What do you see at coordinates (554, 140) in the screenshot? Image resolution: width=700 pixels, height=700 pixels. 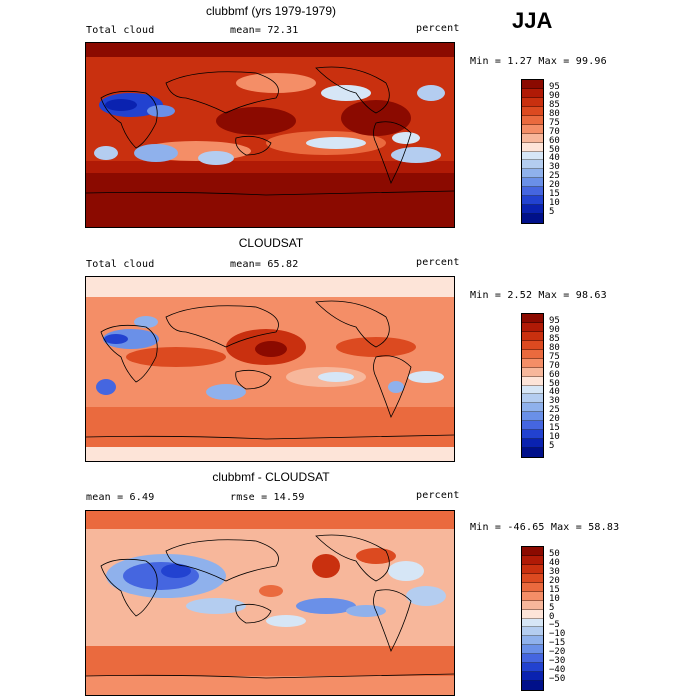 I see `colorbar-tick-label: 60` at bounding box center [554, 140].